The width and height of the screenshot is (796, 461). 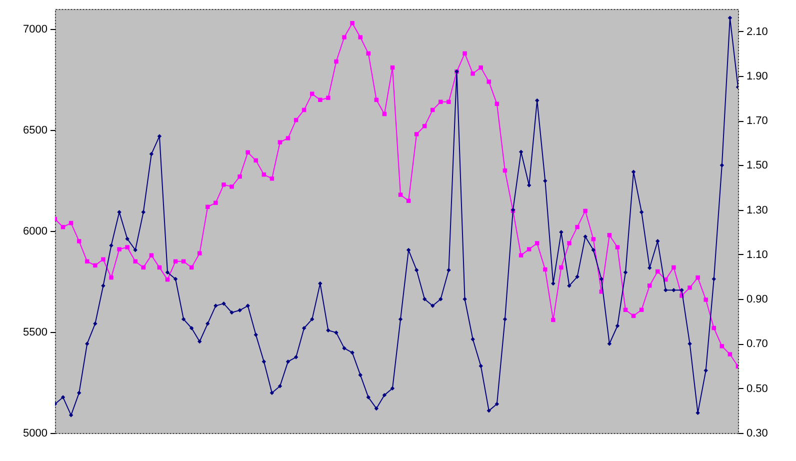 What do you see at coordinates (35, 332) in the screenshot?
I see `y-tick-label: 5500` at bounding box center [35, 332].